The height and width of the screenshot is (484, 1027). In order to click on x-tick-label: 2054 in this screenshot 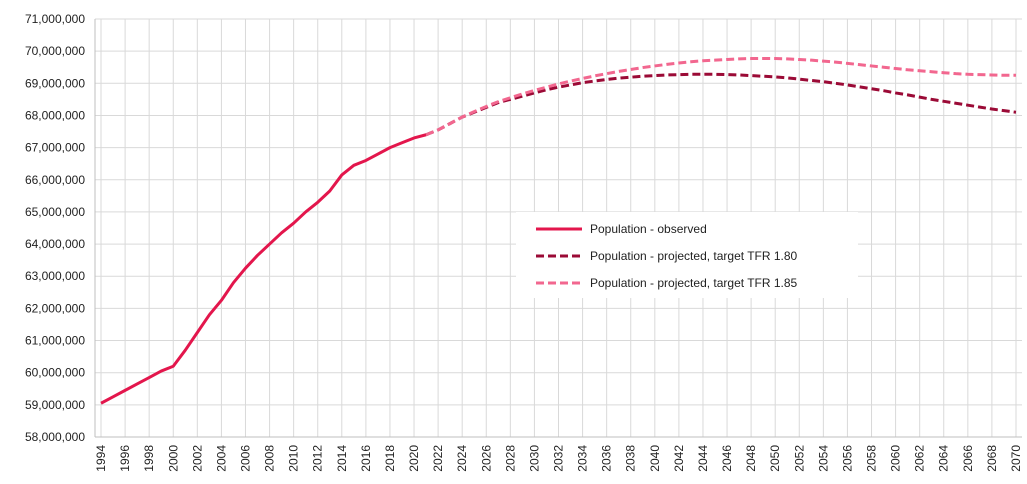, I will do `click(823, 458)`.